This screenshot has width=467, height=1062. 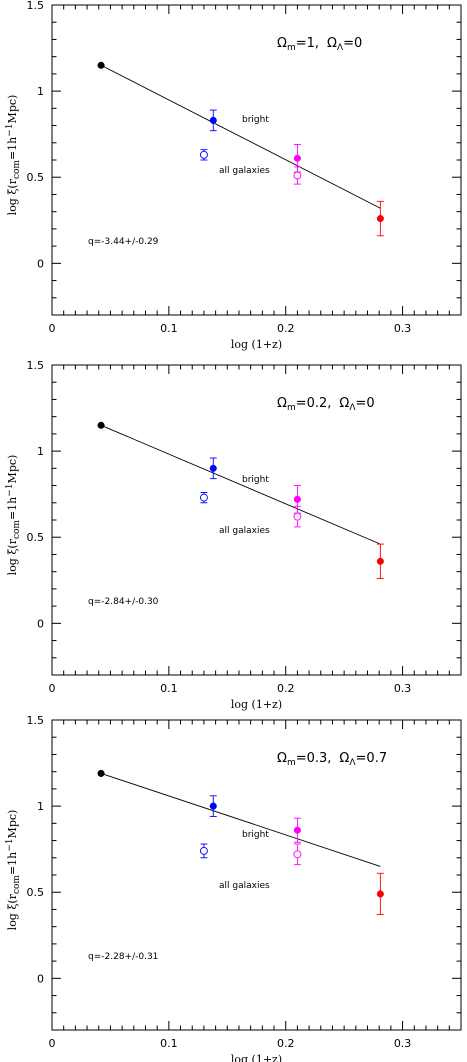 What do you see at coordinates (123, 957) in the screenshot?
I see `slope-label: q=-2.28+/-0.31` at bounding box center [123, 957].